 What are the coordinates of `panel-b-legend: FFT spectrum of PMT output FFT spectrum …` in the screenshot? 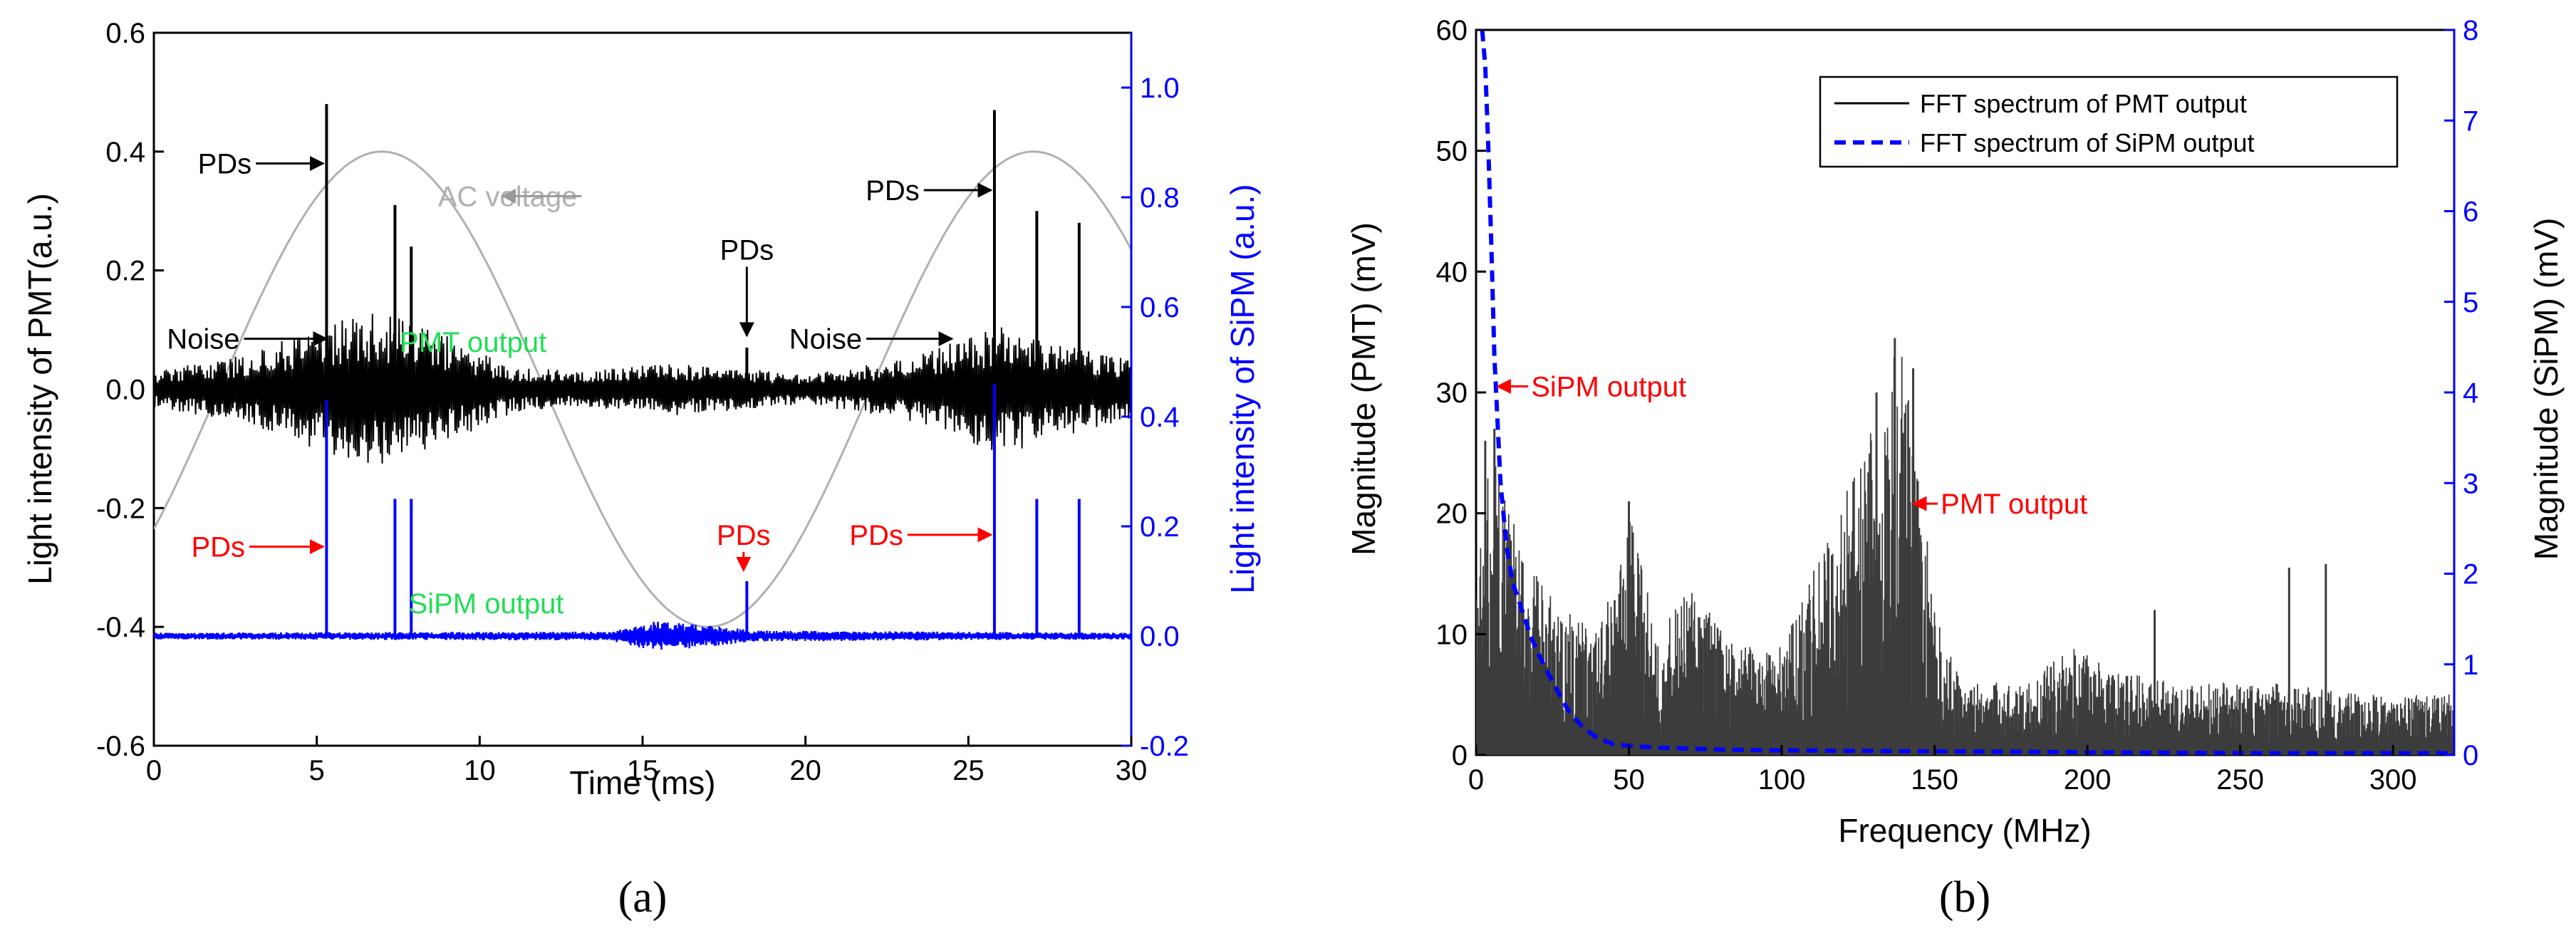 It's located at (2109, 122).